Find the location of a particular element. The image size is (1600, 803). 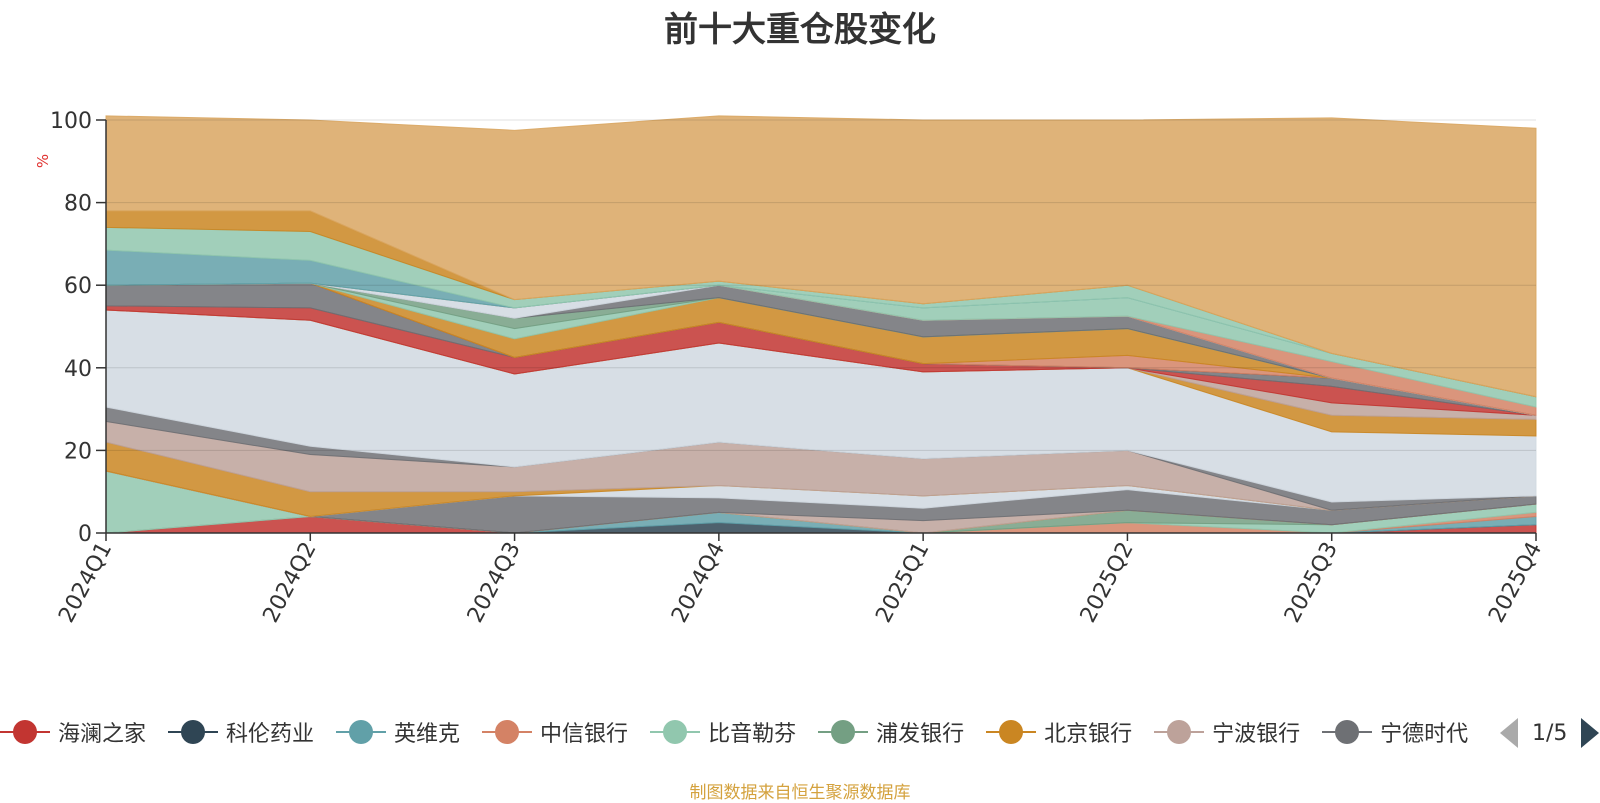

y-tick-label: 100 is located at coordinates (71, 121).